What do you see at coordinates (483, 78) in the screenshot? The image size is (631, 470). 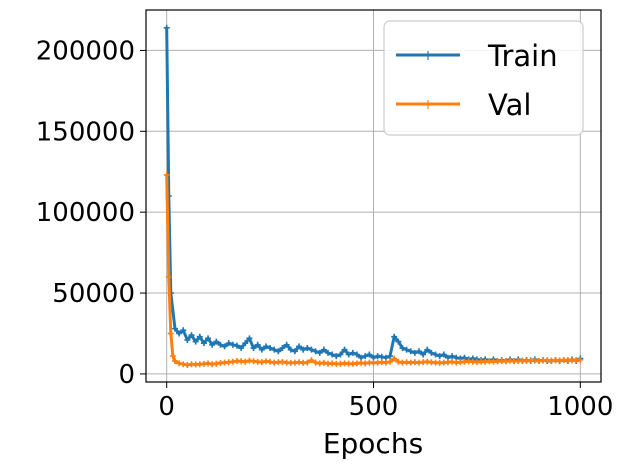 I see `legend: + Train + Val` at bounding box center [483, 78].